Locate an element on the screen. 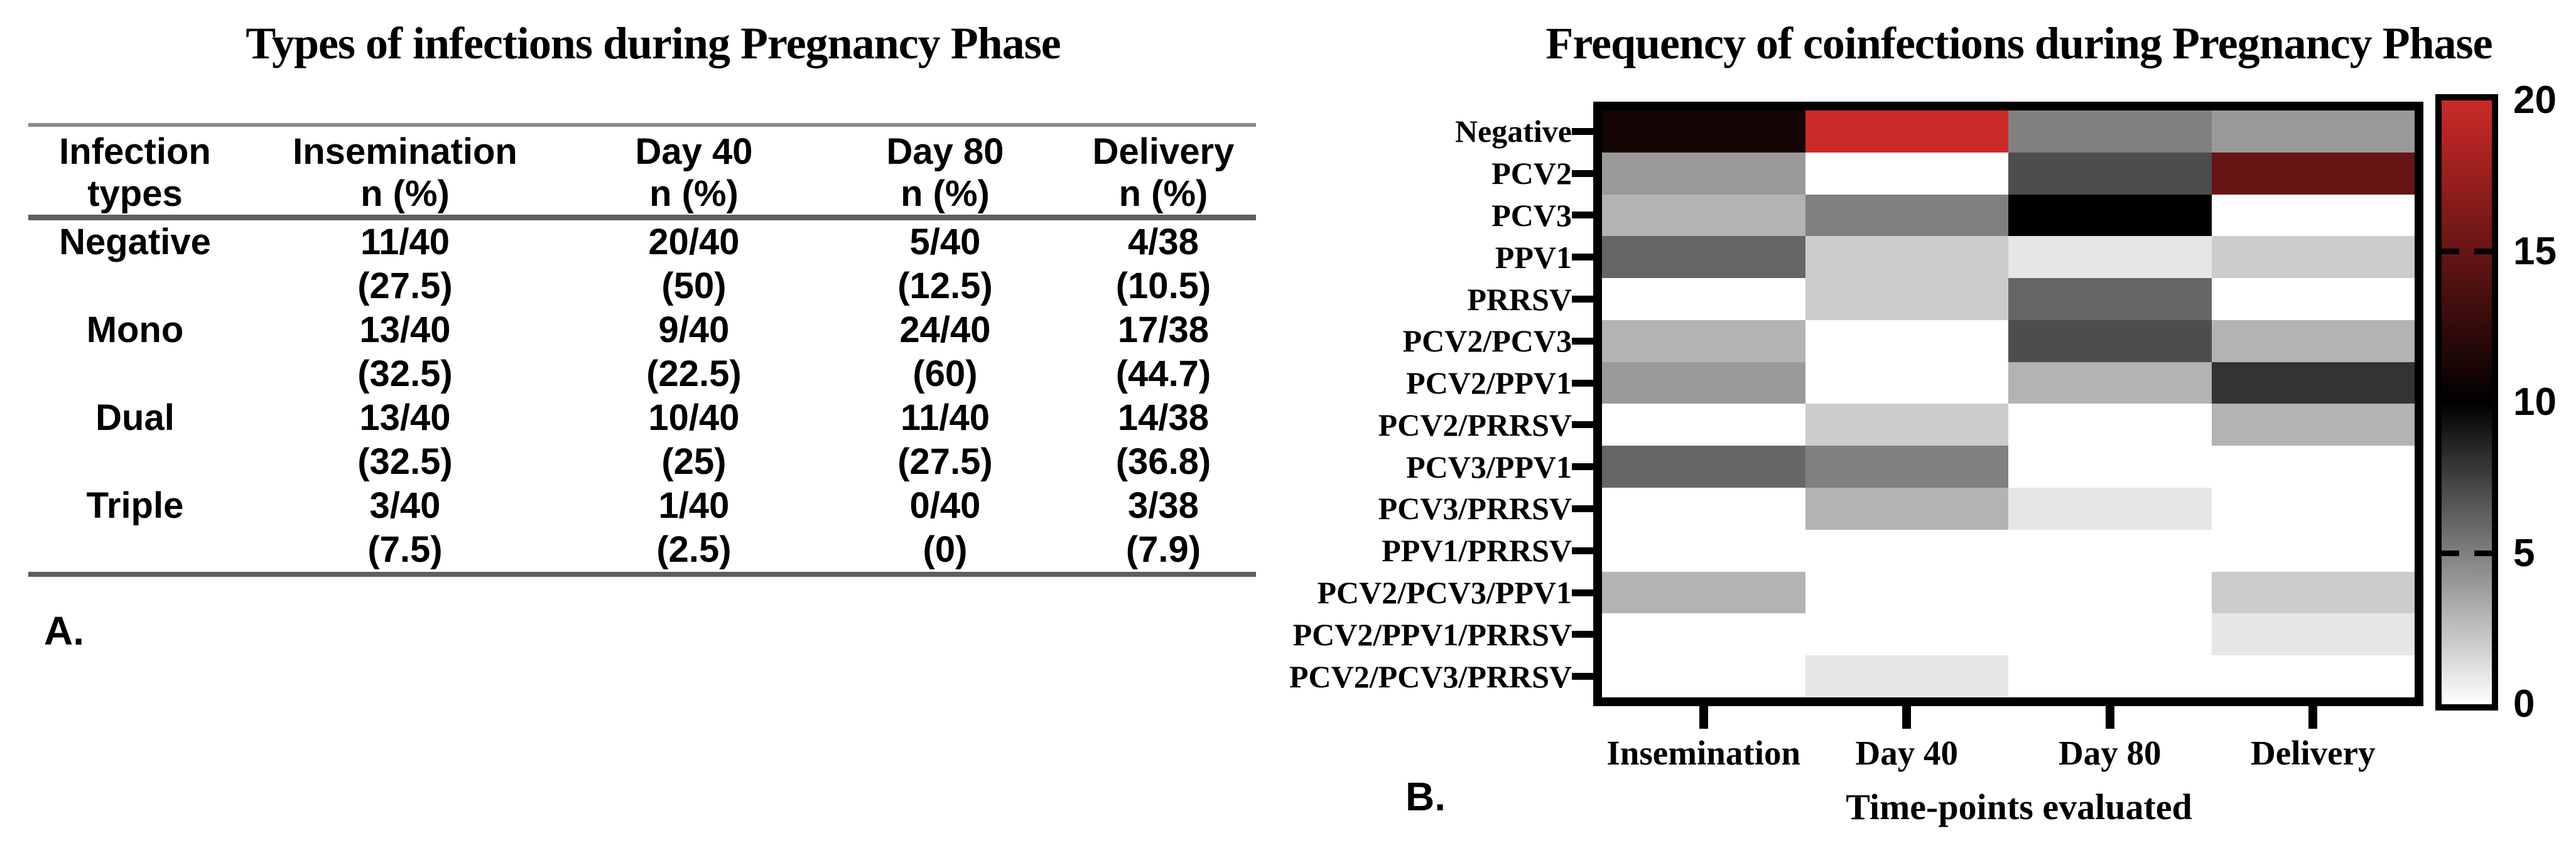 This screenshot has height=848, width=2576. table-cell: 5/40 (12.5) is located at coordinates (946, 264).